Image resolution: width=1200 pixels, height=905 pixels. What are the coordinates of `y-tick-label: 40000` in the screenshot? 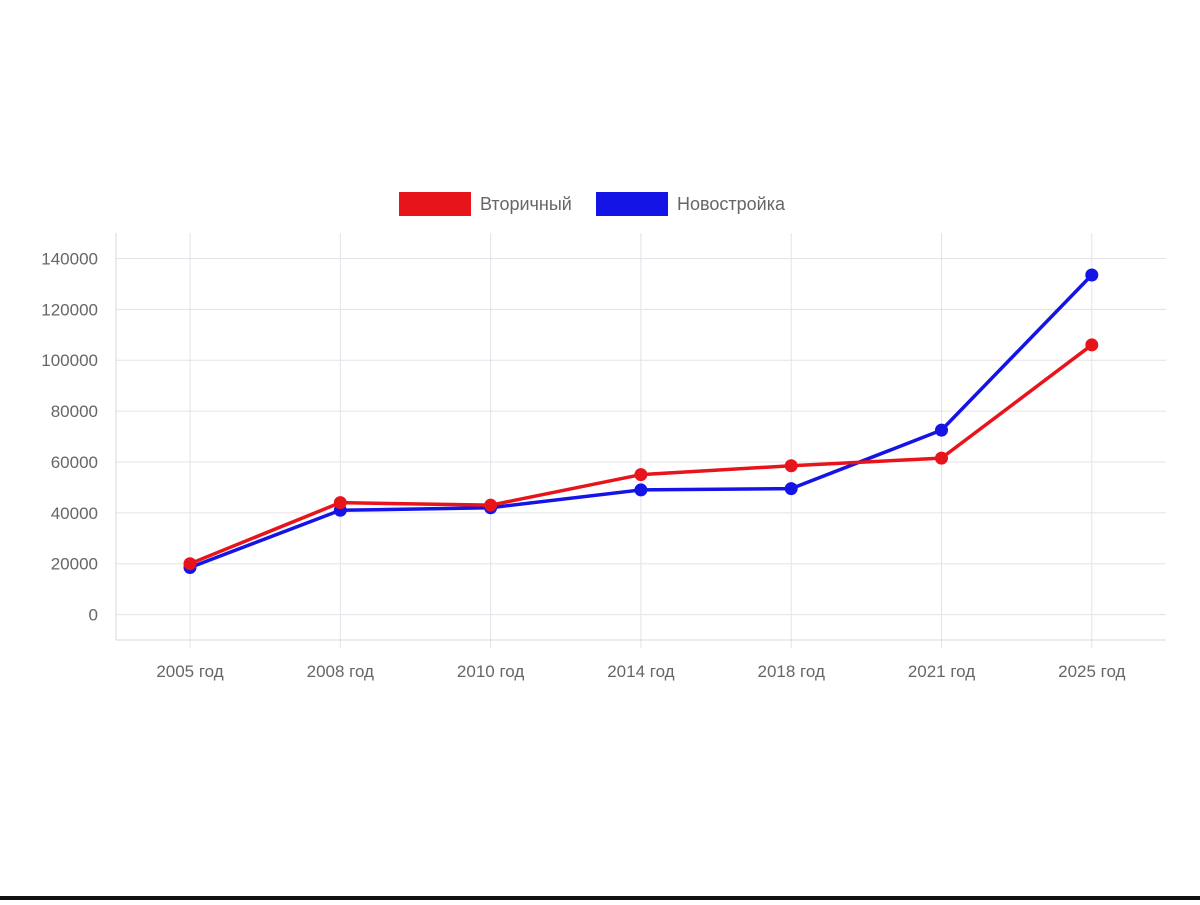 It's located at (74, 513).